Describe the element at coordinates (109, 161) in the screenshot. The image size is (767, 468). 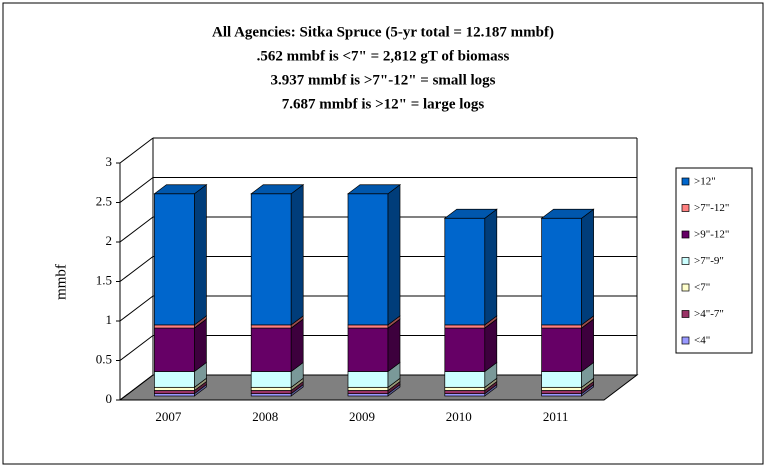
I see `y-tick-label: 3` at that location.